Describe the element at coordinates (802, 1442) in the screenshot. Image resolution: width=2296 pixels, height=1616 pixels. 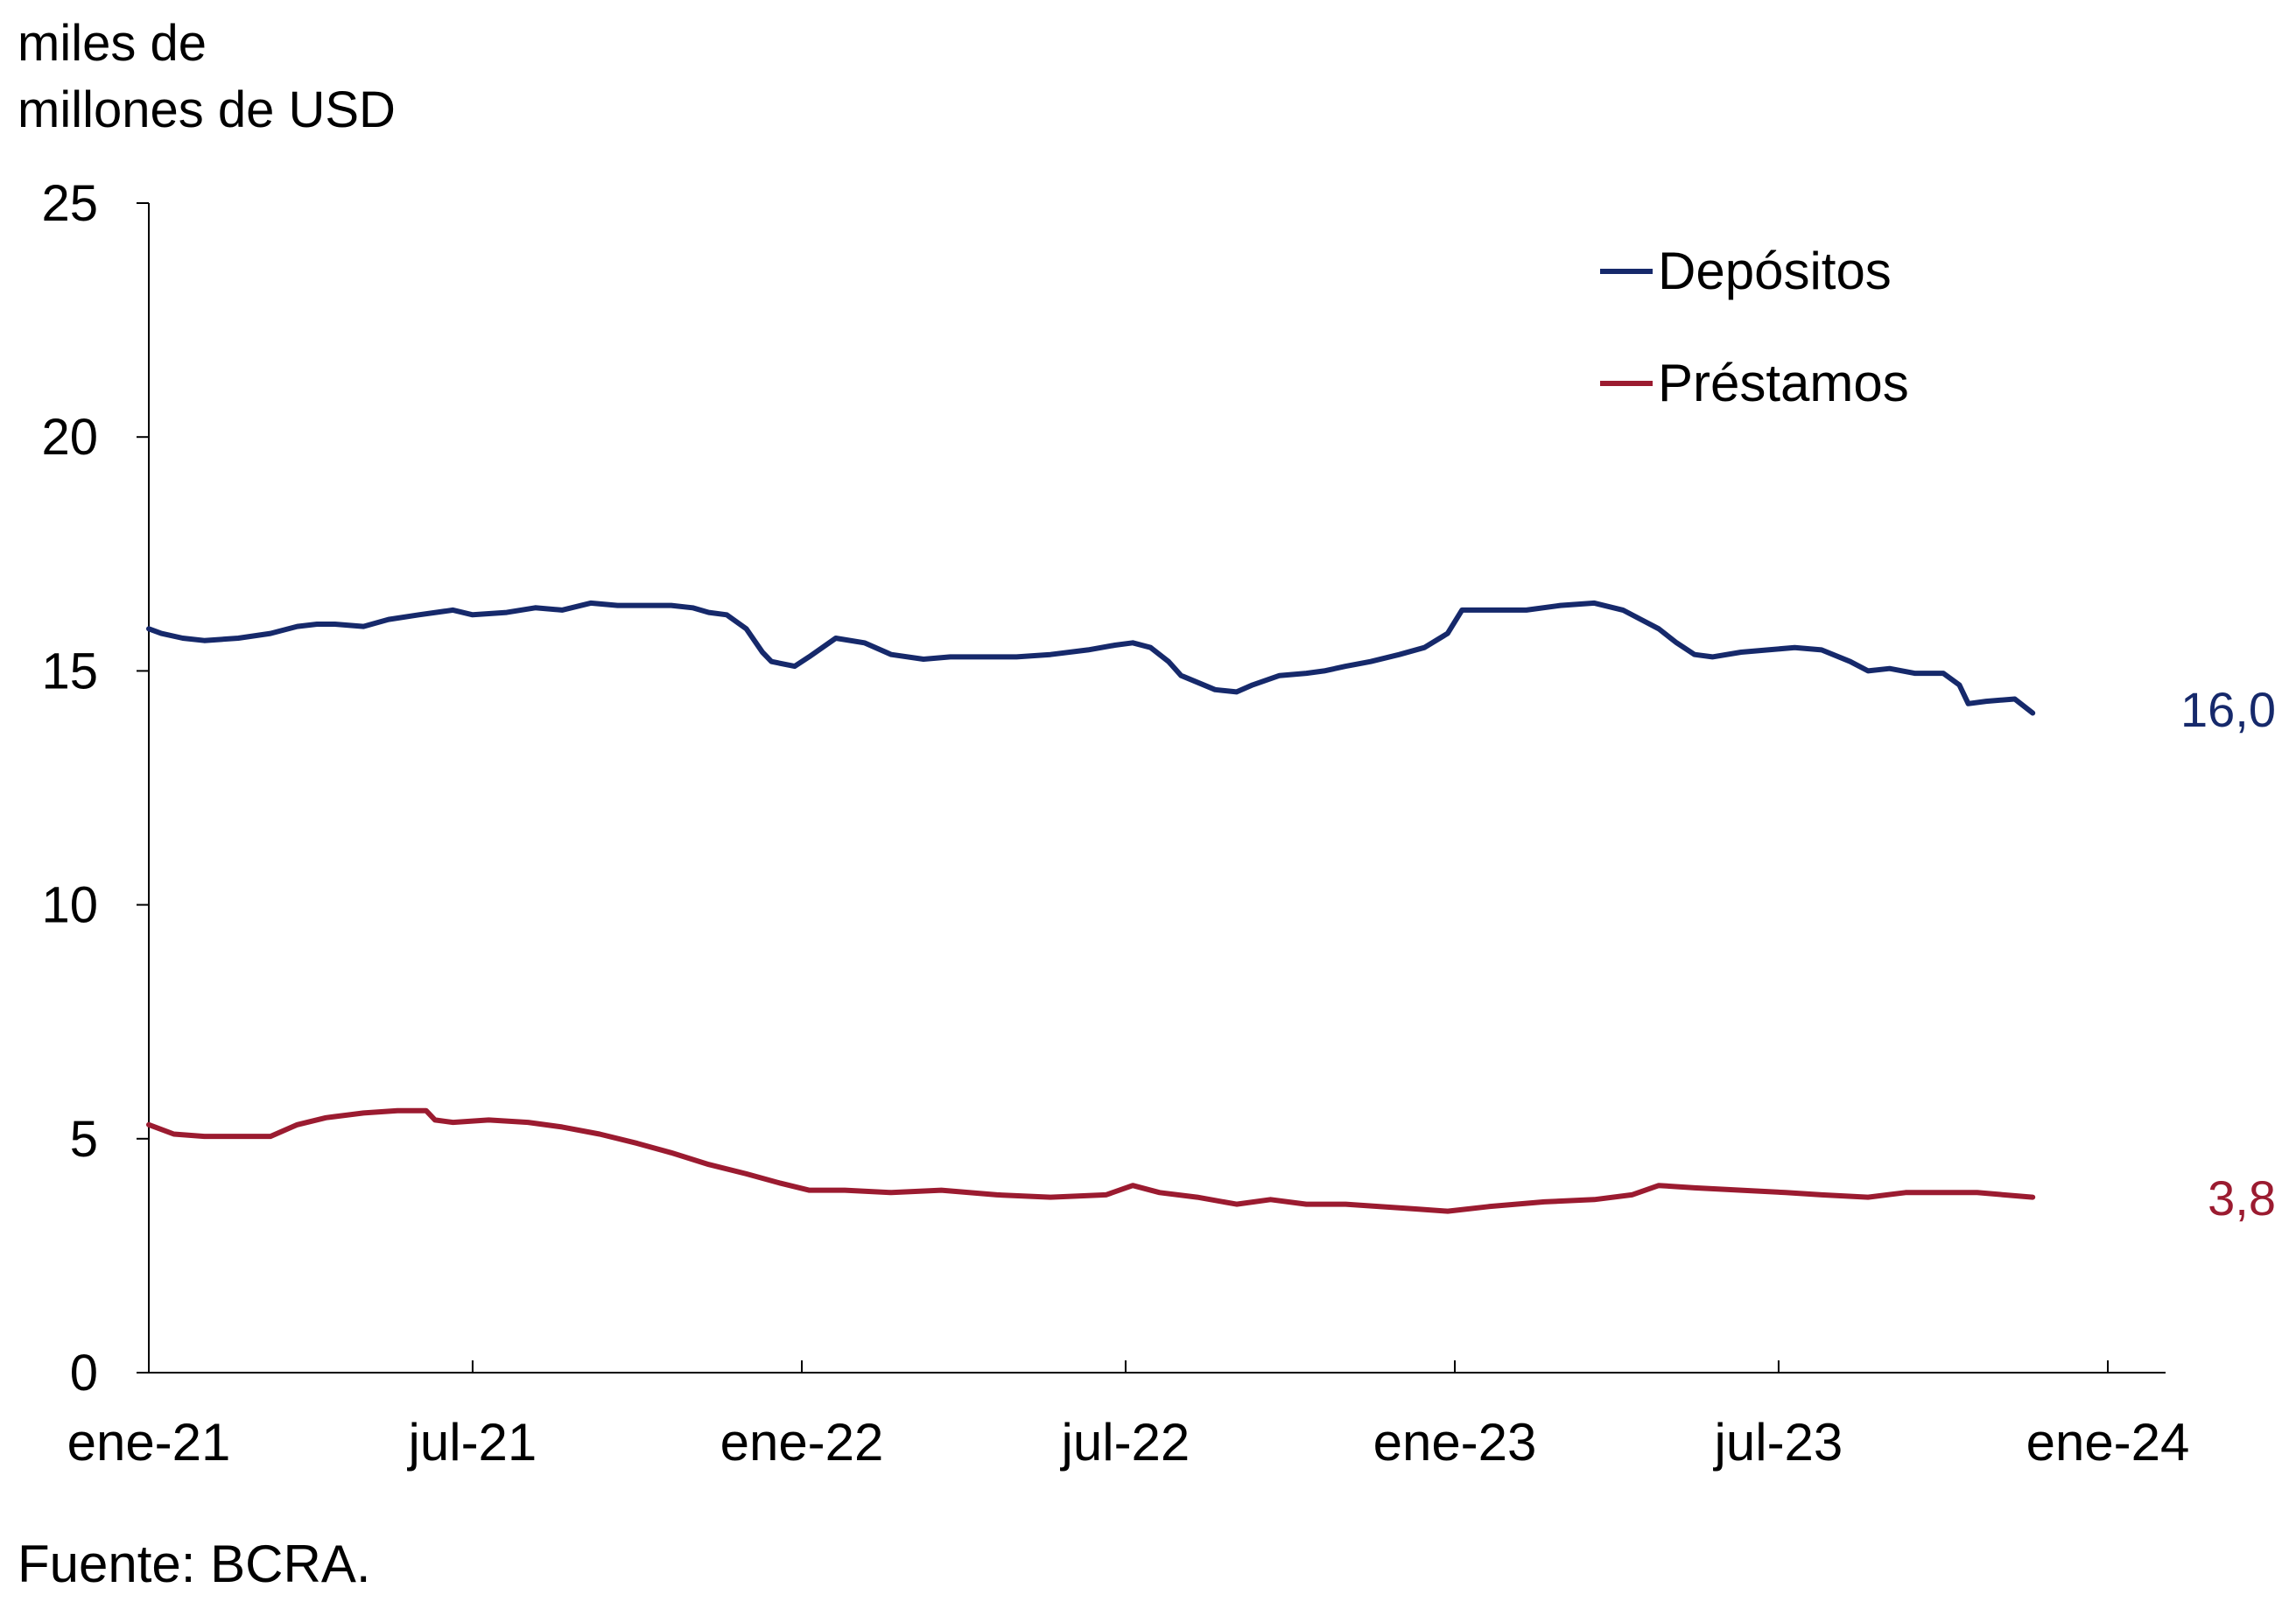
I see `x-tick-label: ene-22` at that location.